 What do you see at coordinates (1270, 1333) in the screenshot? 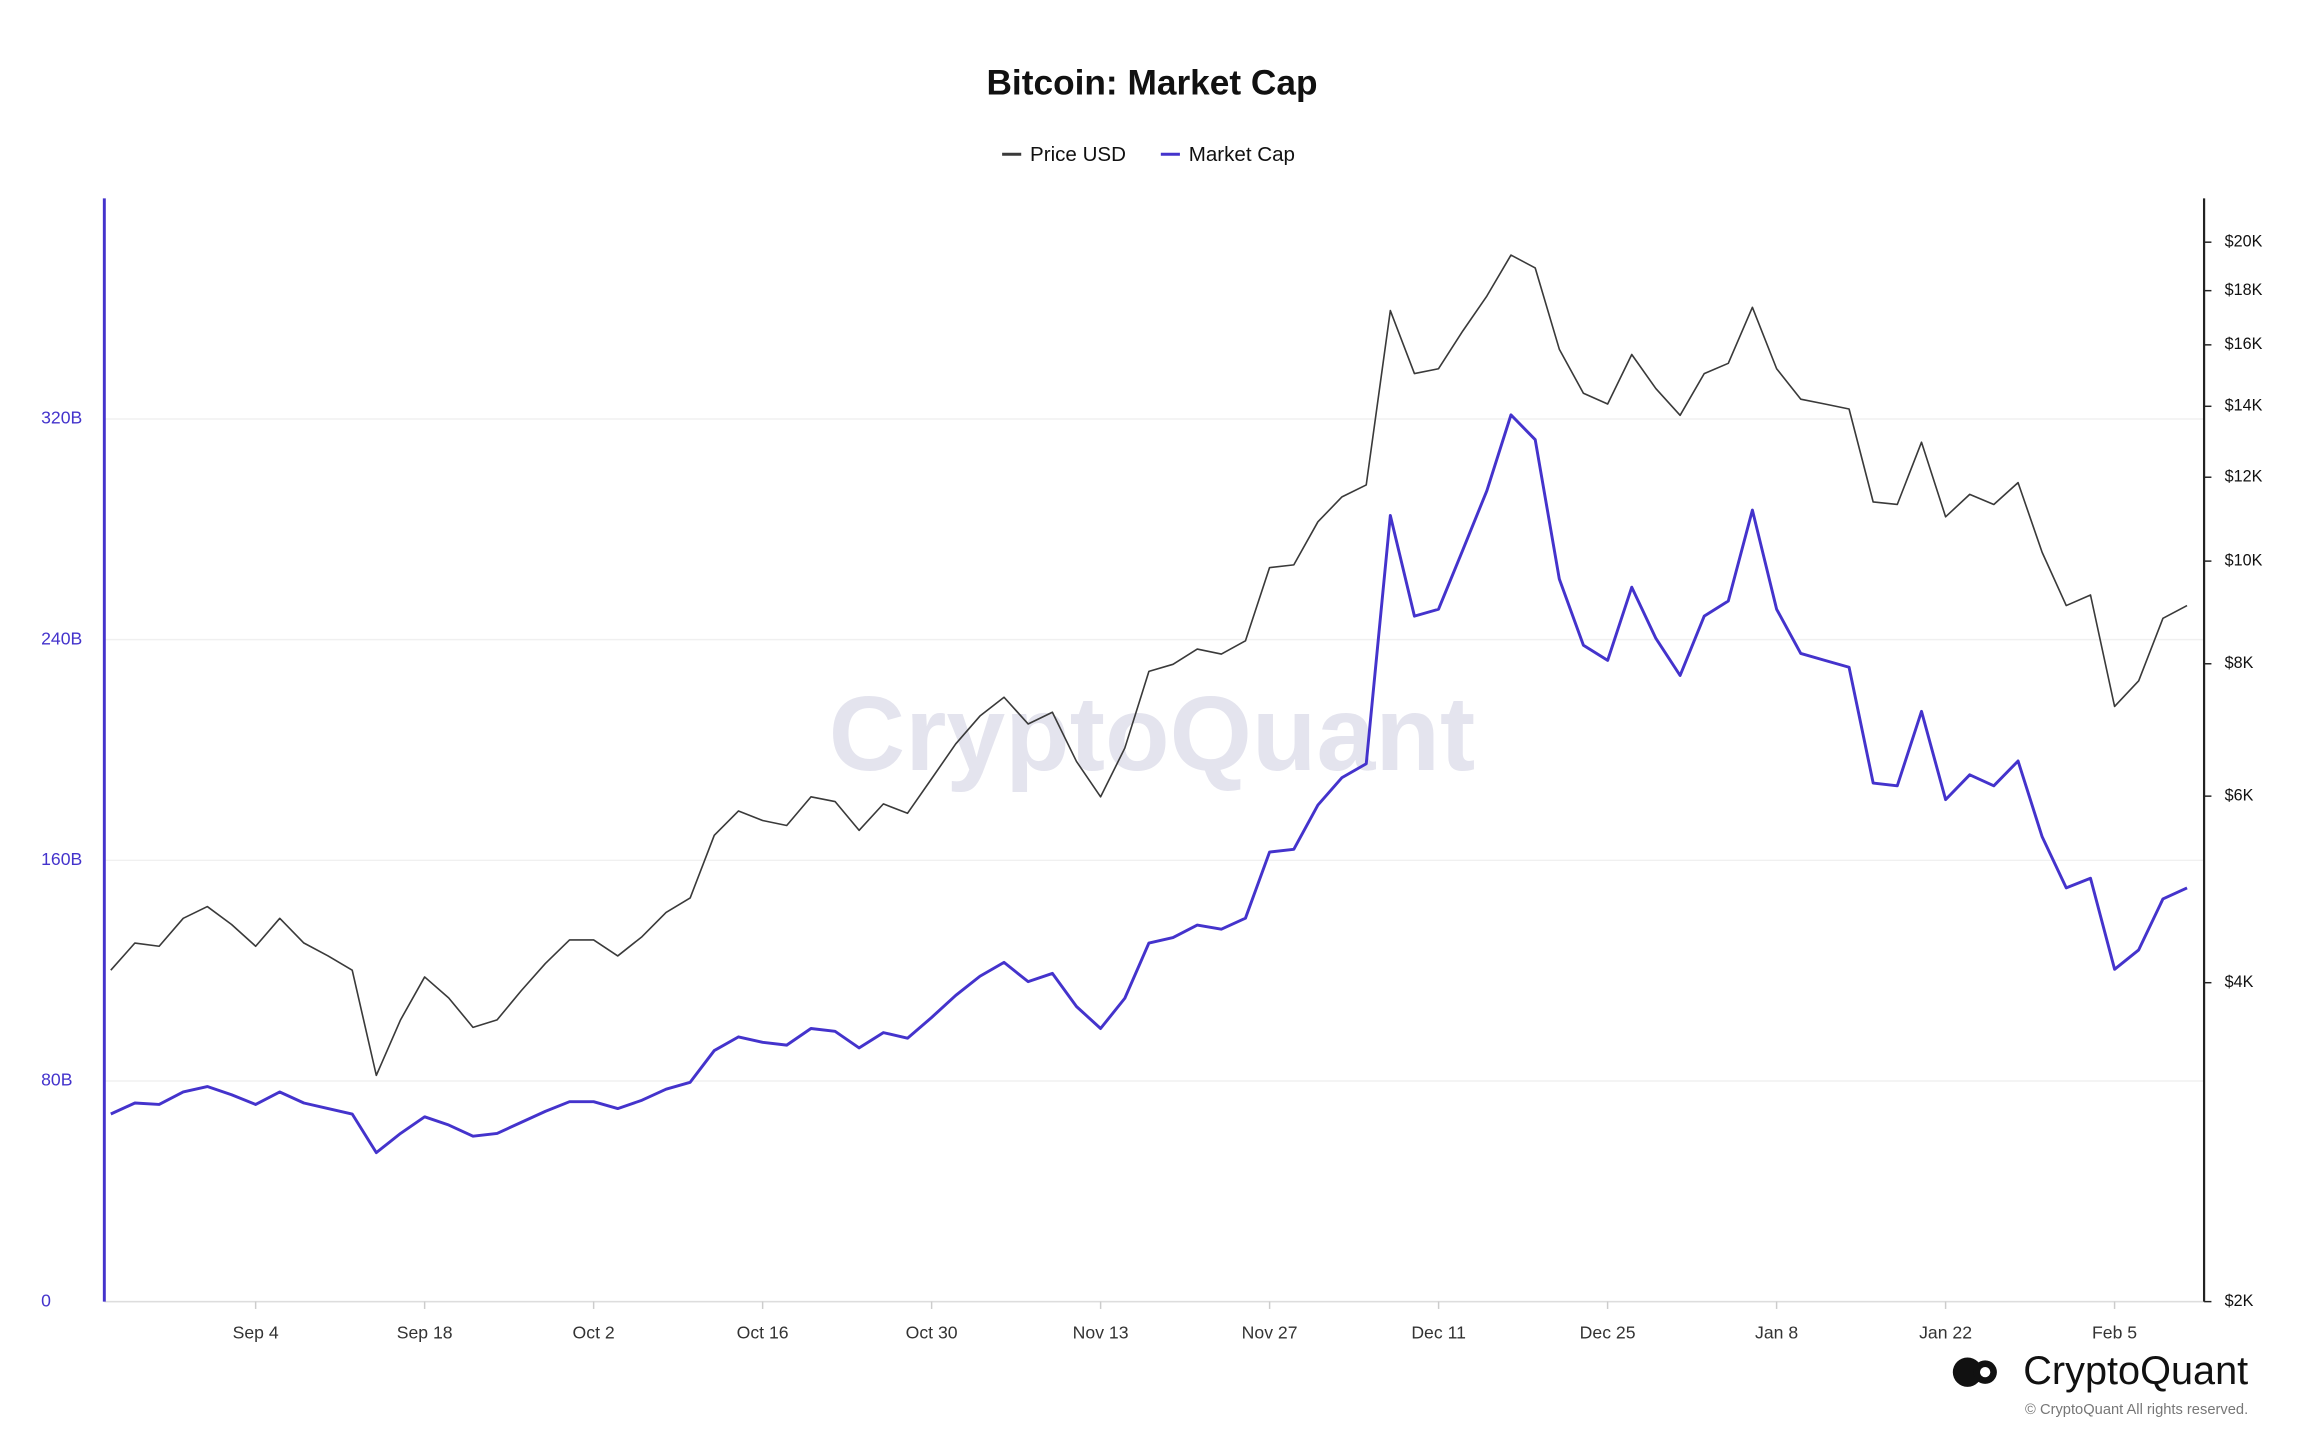
I see `x-tick-label: Nov 27` at bounding box center [1270, 1333].